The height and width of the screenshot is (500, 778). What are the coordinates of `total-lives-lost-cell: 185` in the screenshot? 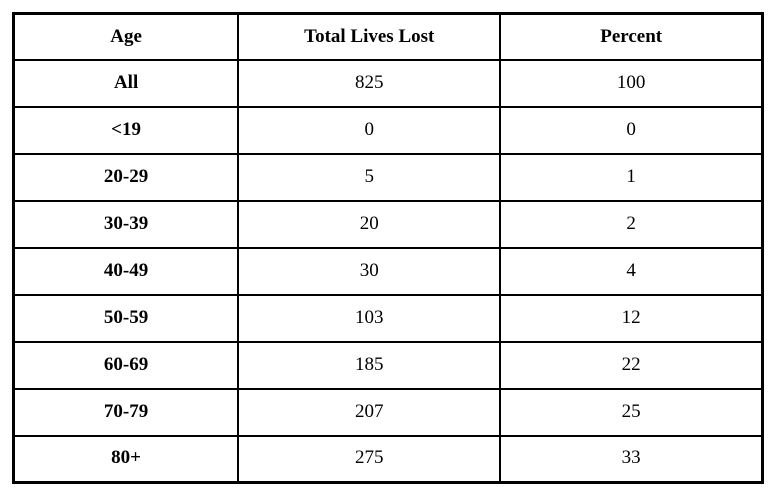 It's located at (369, 365).